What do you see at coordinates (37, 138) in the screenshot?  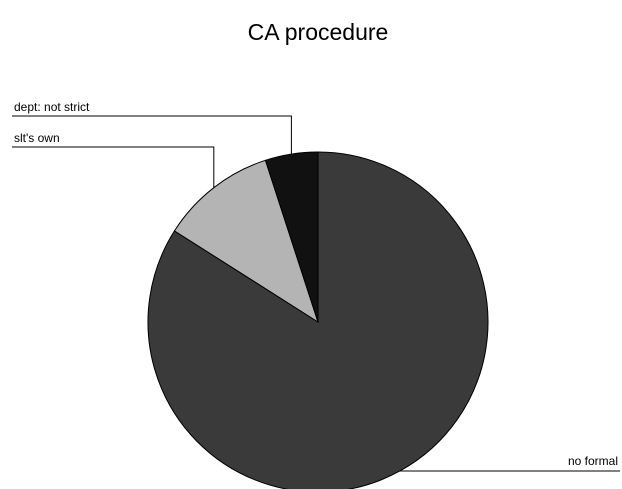 I see `slice-label: slt's own` at bounding box center [37, 138].